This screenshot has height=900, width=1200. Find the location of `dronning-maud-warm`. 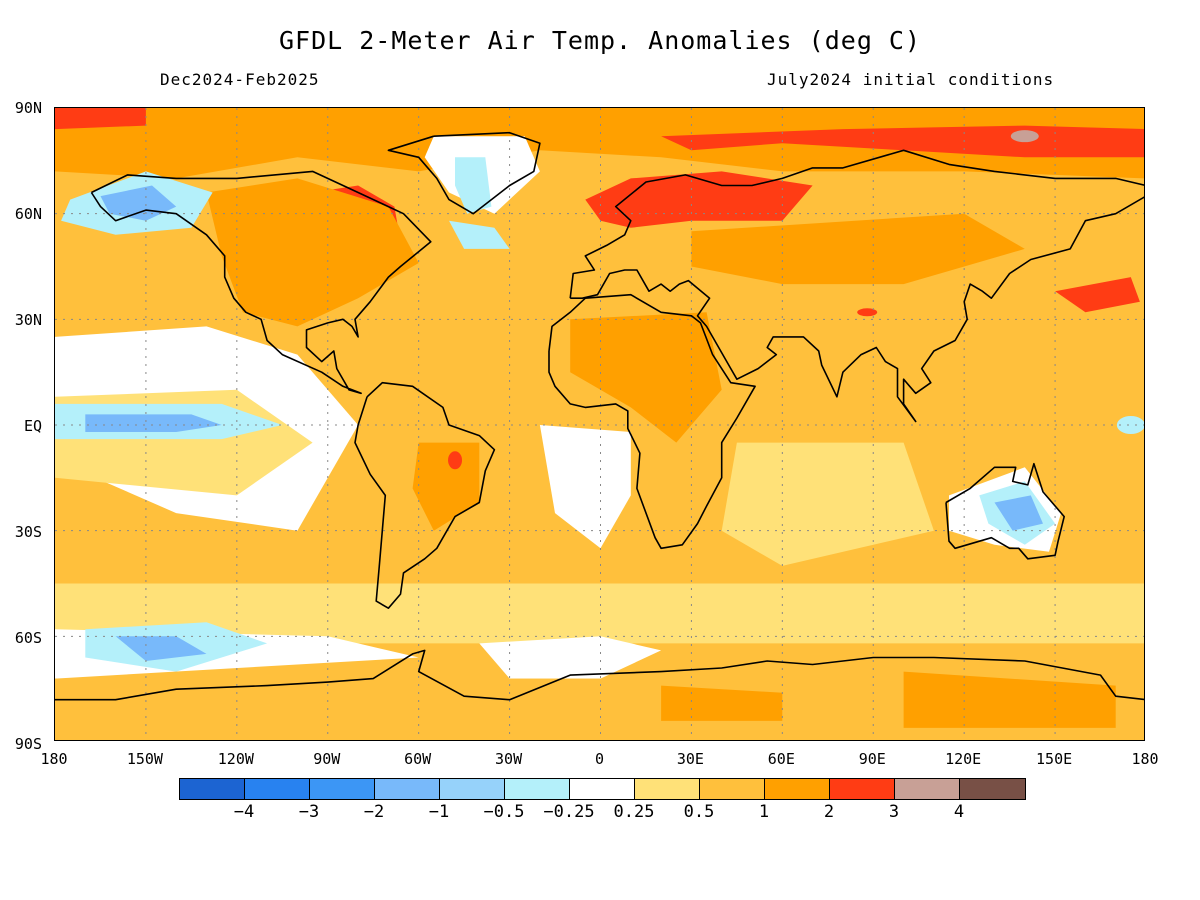

dronning-maud-warm is located at coordinates (722, 703).